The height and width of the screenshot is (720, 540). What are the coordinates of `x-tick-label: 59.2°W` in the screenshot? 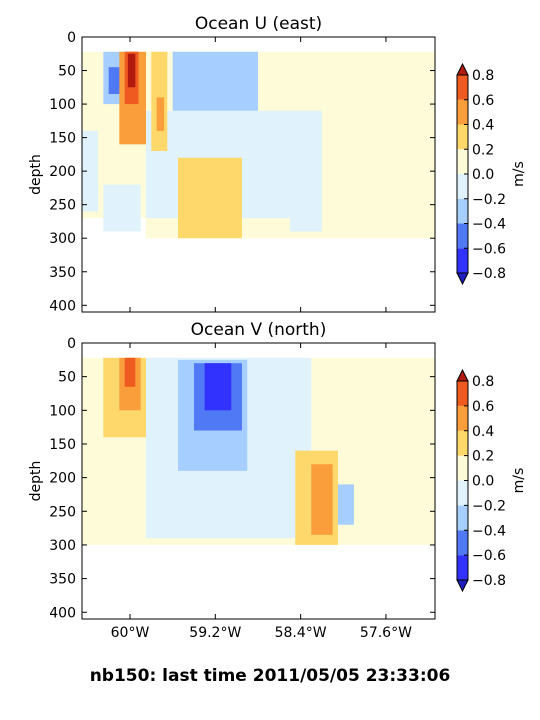 It's located at (215, 633).